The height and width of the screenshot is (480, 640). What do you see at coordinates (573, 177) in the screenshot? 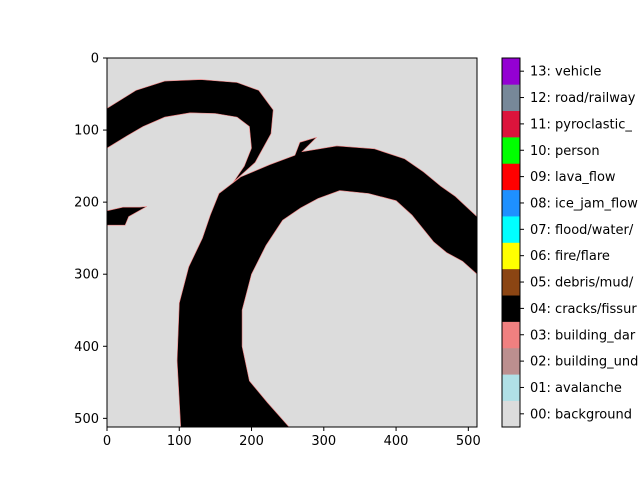
I see `legend-label: 09: lava_flow` at bounding box center [573, 177].